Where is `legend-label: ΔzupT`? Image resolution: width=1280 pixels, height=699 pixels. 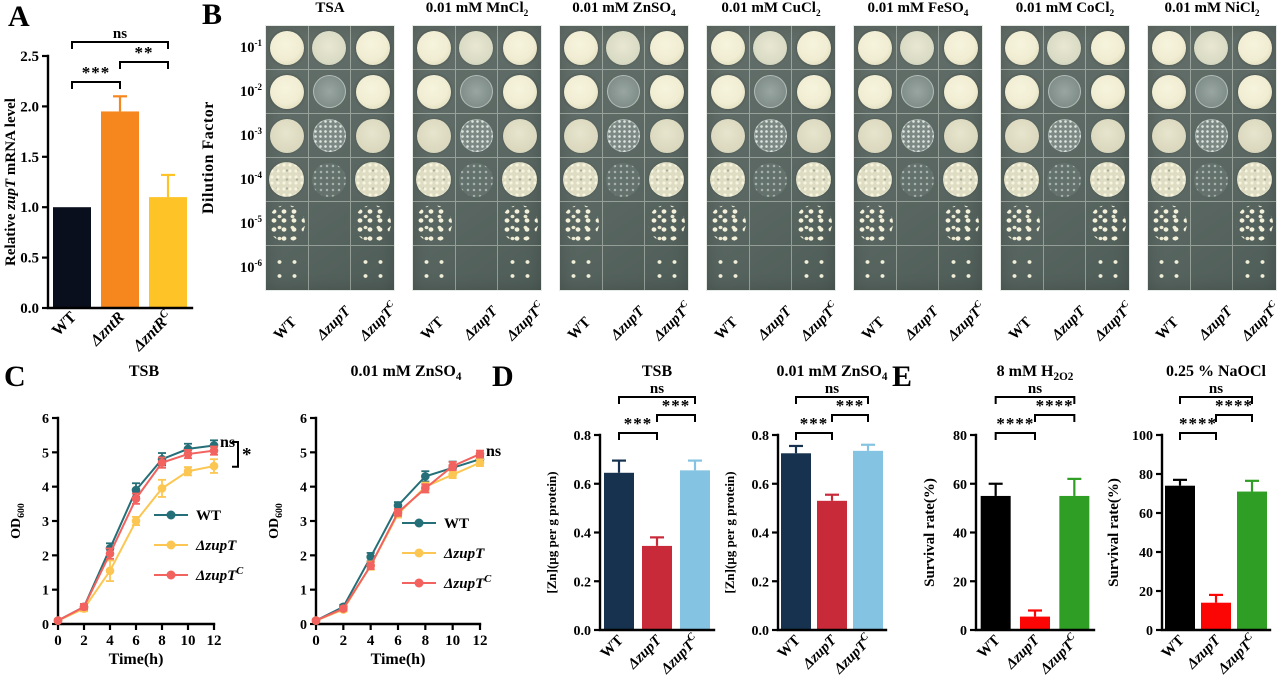
legend-label: ΔzupT is located at coordinates (464, 554).